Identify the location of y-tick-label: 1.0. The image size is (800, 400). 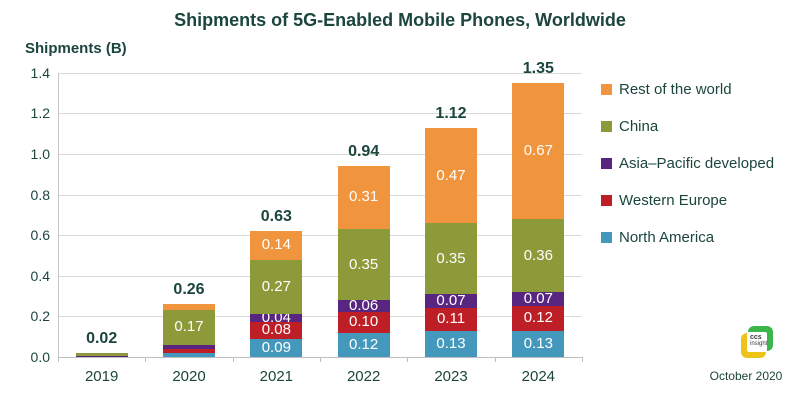
(40, 154).